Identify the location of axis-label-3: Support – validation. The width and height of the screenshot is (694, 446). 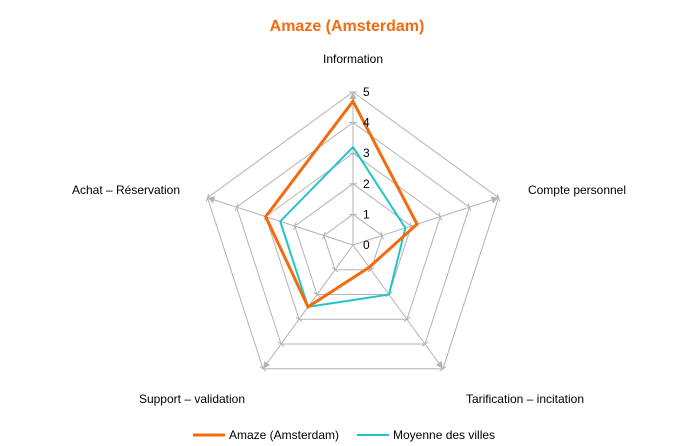
(192, 399).